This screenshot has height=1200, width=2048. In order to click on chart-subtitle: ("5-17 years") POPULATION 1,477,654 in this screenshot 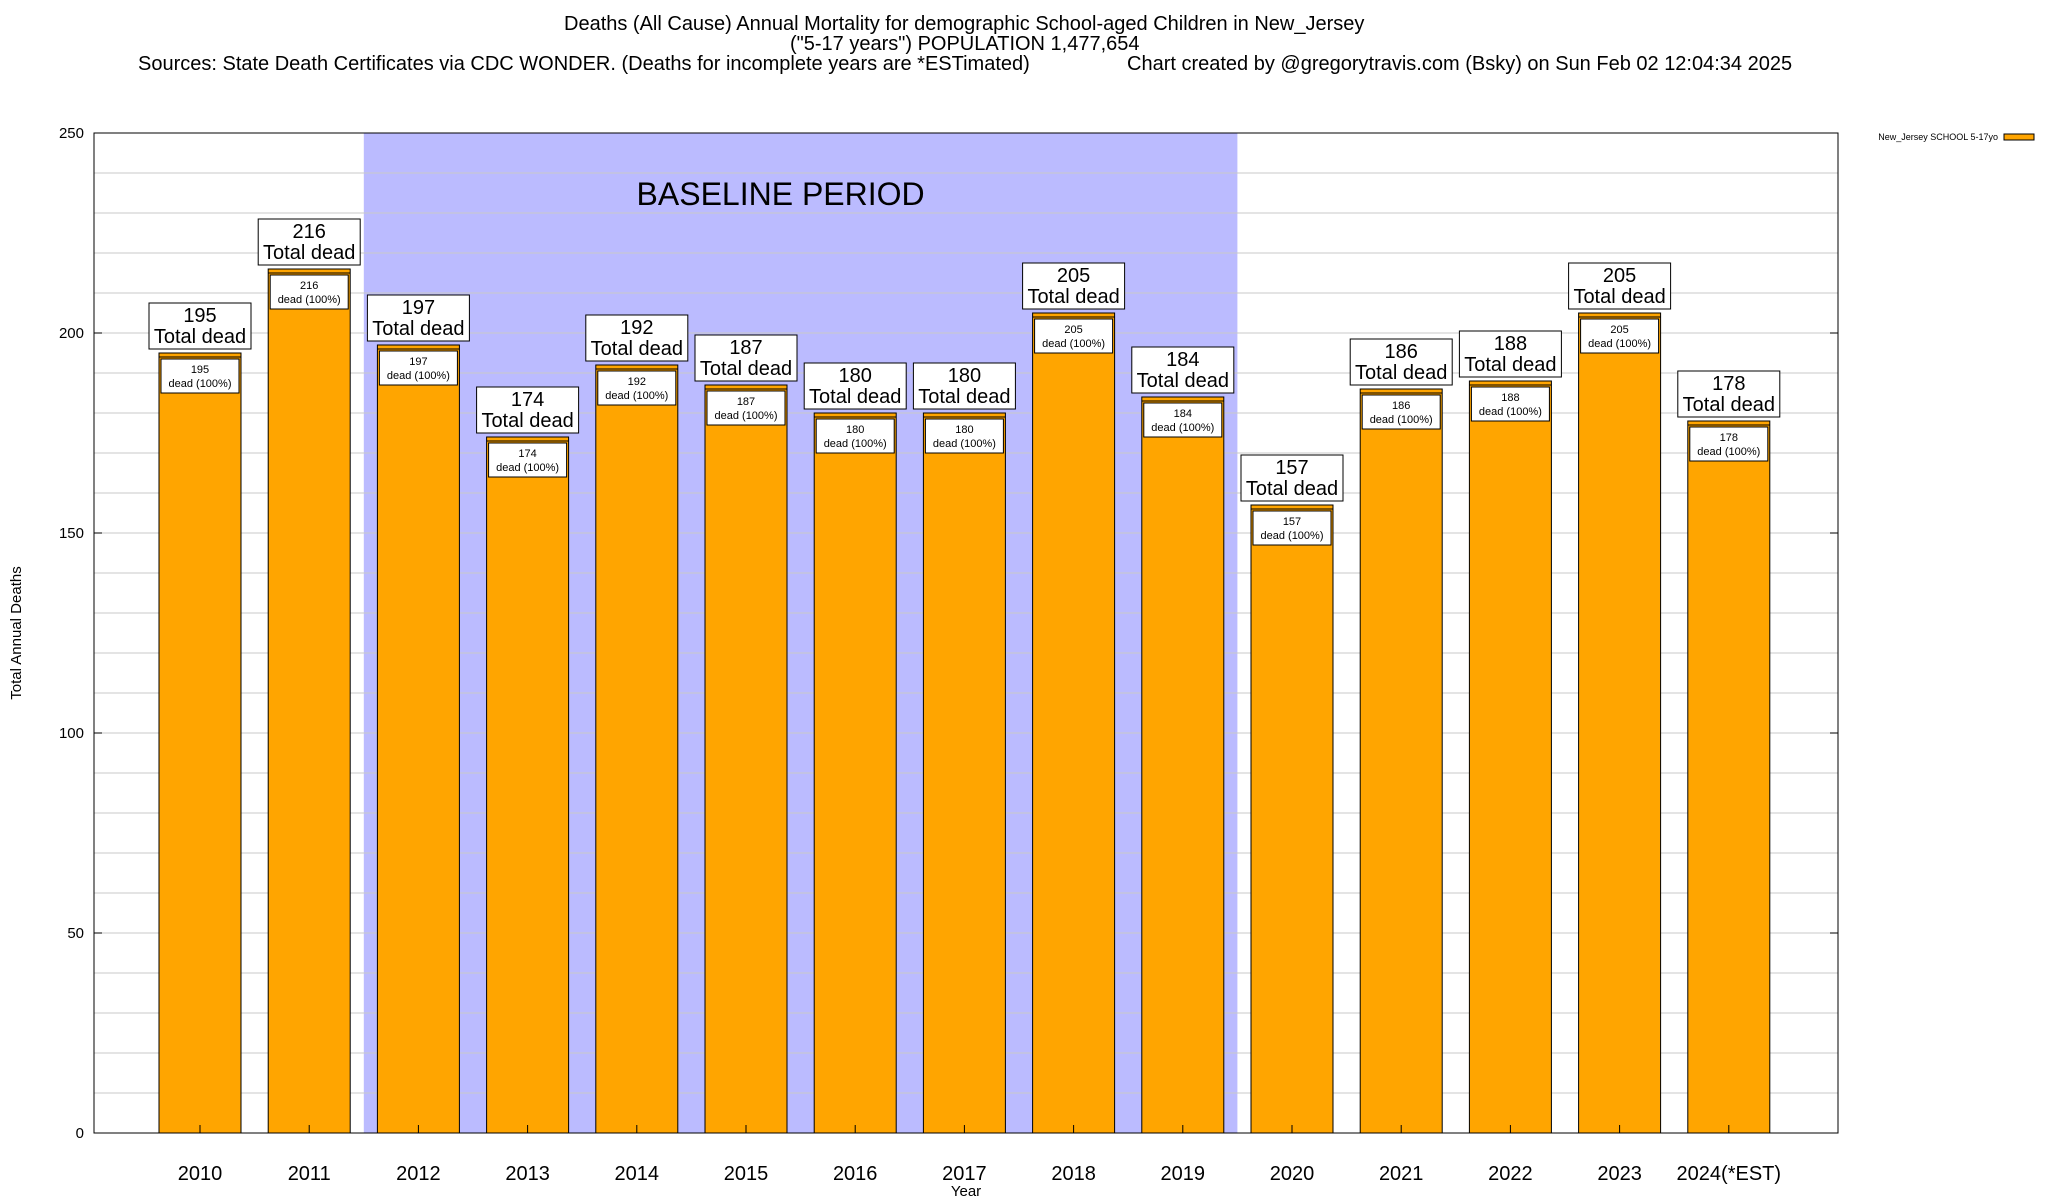, I will do `click(965, 44)`.